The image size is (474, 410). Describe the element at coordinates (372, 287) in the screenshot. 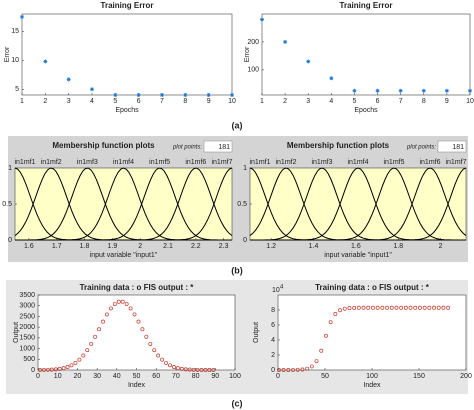

I see `chart-title: Training data : o FIS output : *` at that location.